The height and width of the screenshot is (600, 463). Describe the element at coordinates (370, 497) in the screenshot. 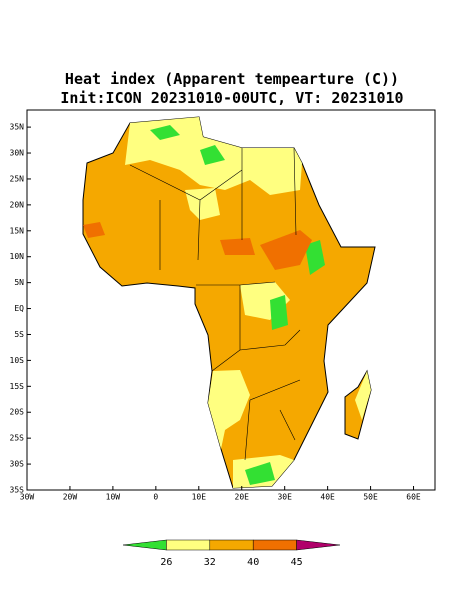

I see `x-tick-label: 50E` at that location.